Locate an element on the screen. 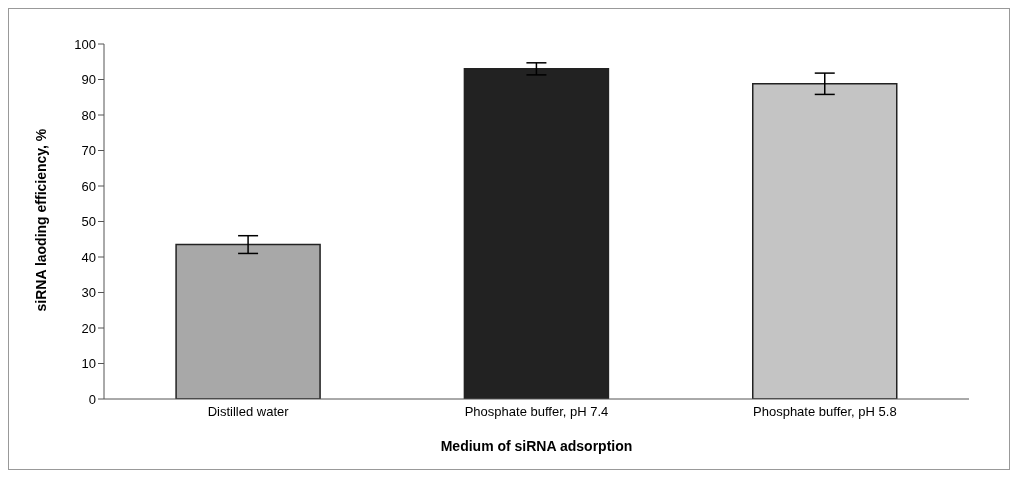  x-tick-label: Phosphate buffer, pH 5.8 is located at coordinates (825, 412).